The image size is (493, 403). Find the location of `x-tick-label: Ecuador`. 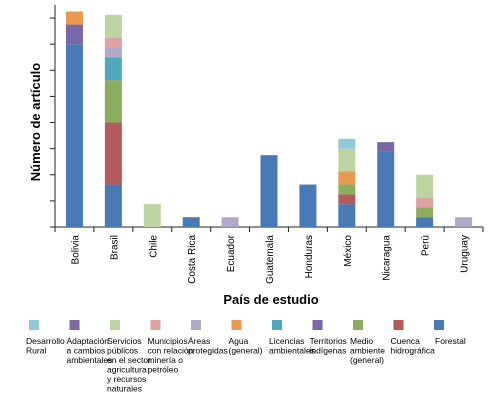

x-tick-label: Ecuador is located at coordinates (231, 253).